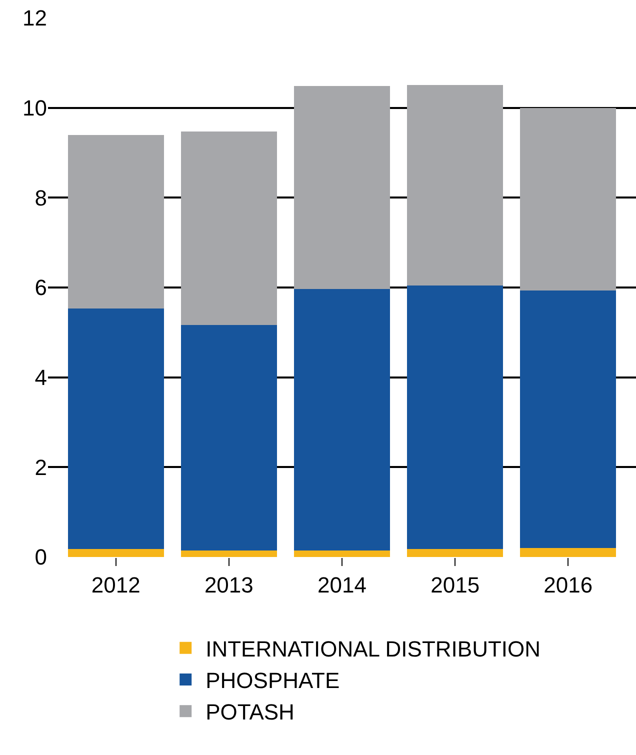 The image size is (636, 755). I want to click on y-tick-label: 6, so click(40, 287).